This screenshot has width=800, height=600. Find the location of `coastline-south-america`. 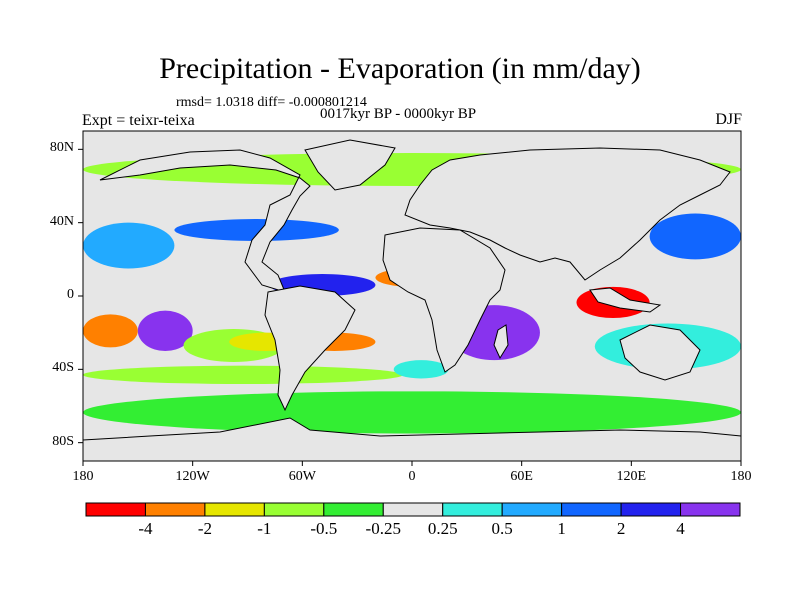

coastline-south-america is located at coordinates (310, 348).